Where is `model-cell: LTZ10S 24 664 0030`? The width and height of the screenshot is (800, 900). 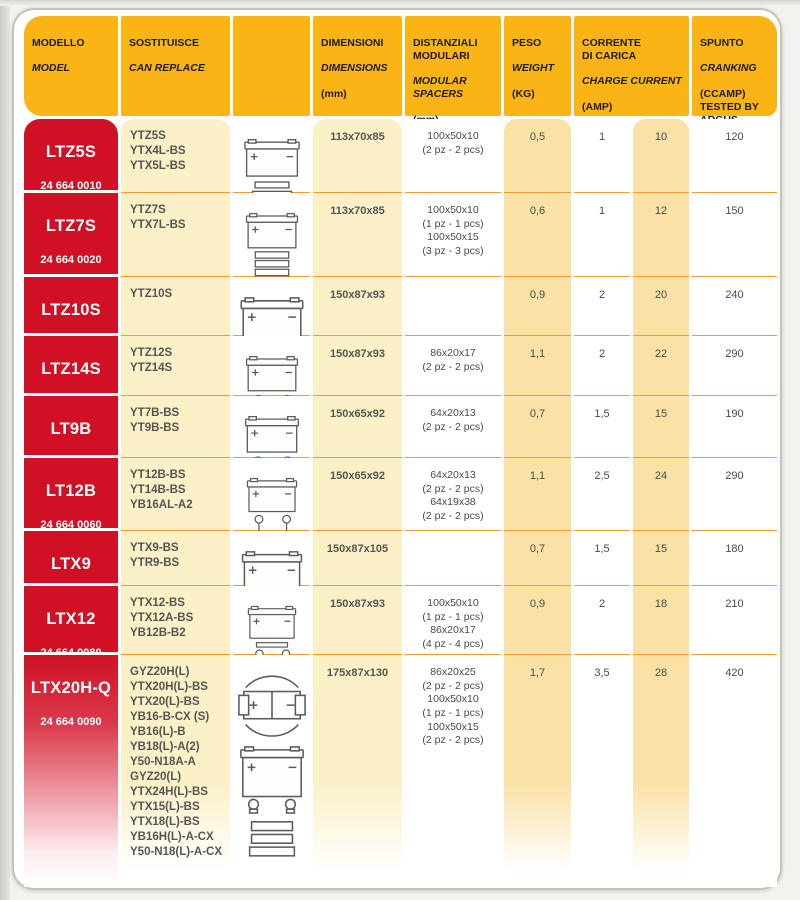
model-cell: LTZ10S 24 664 0030 is located at coordinates (71, 313).